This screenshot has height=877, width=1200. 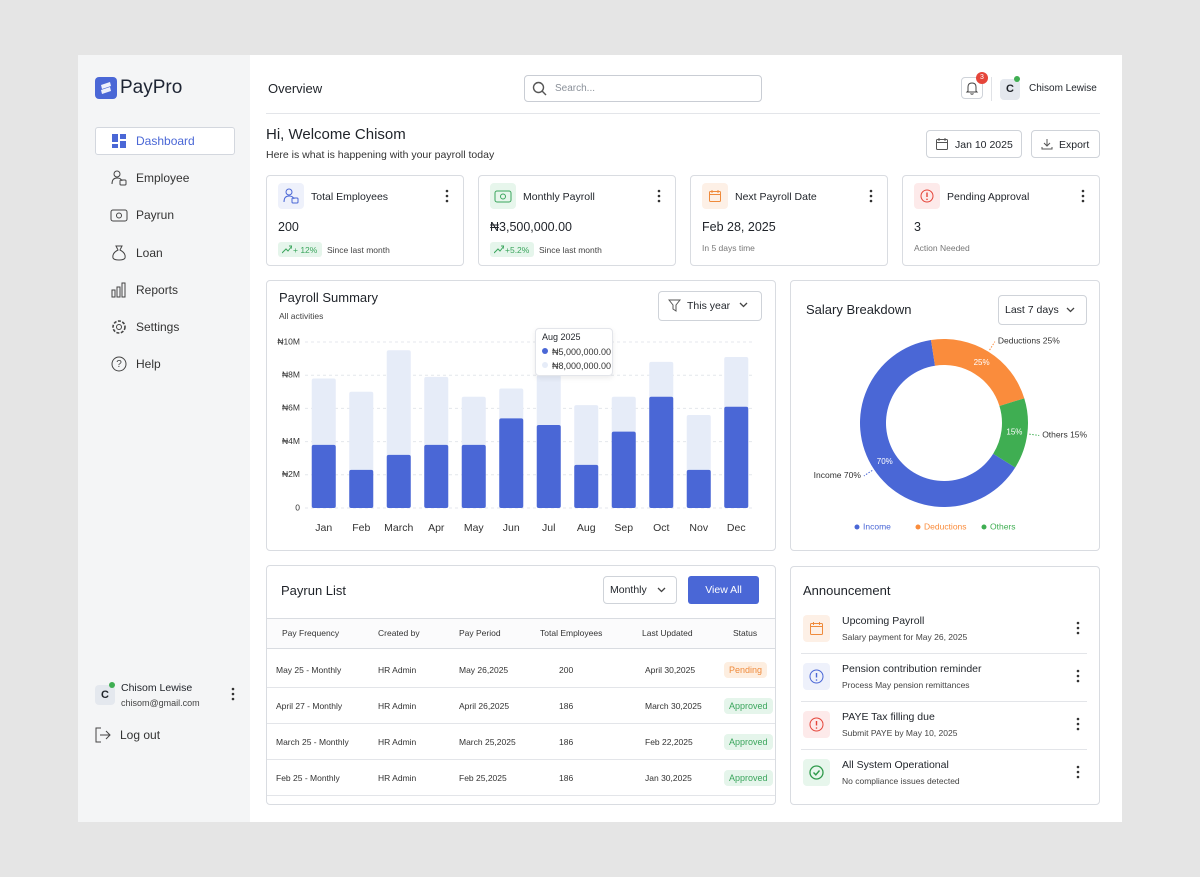 I want to click on x-tick-label: Feb, so click(x=361, y=528).